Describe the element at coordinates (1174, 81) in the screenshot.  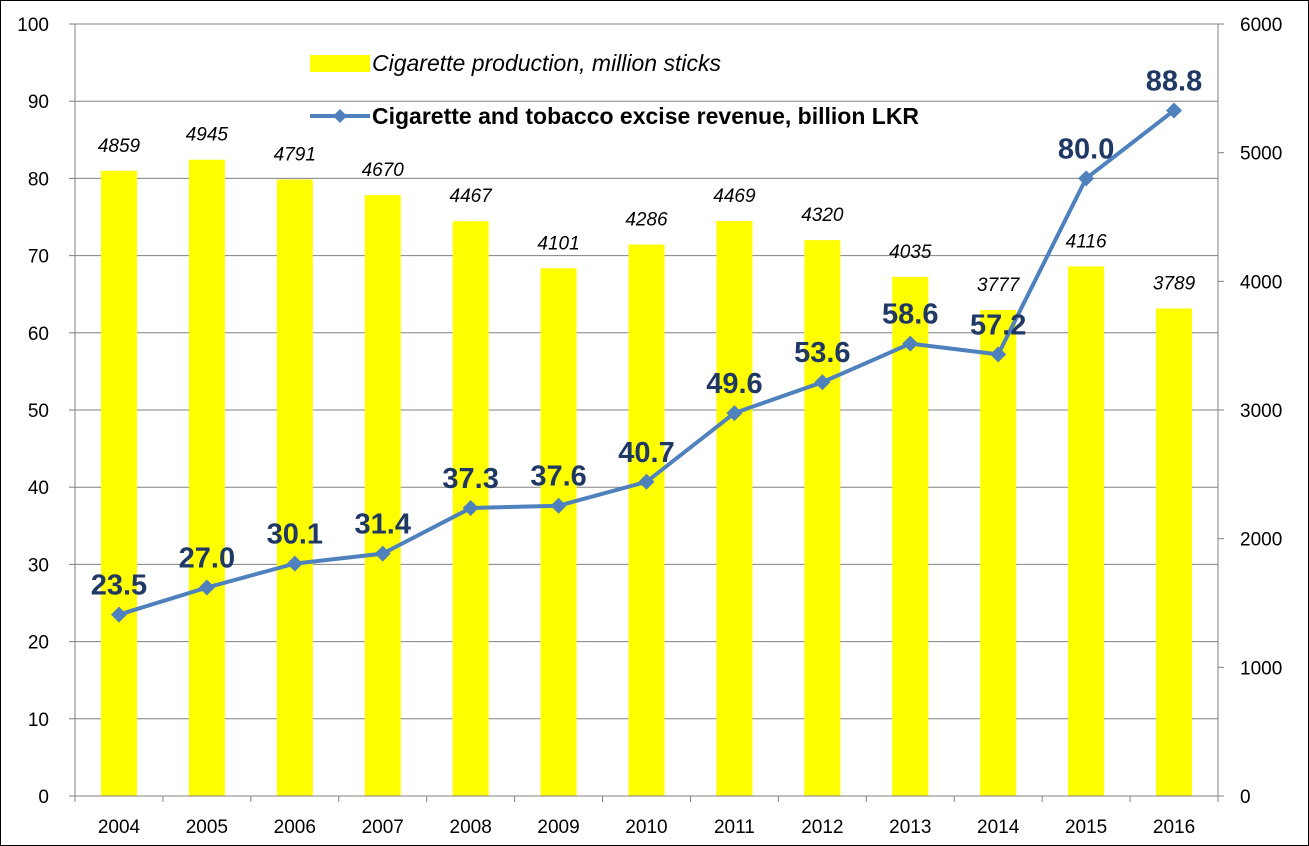
I see `line-data-label: 88.8` at that location.